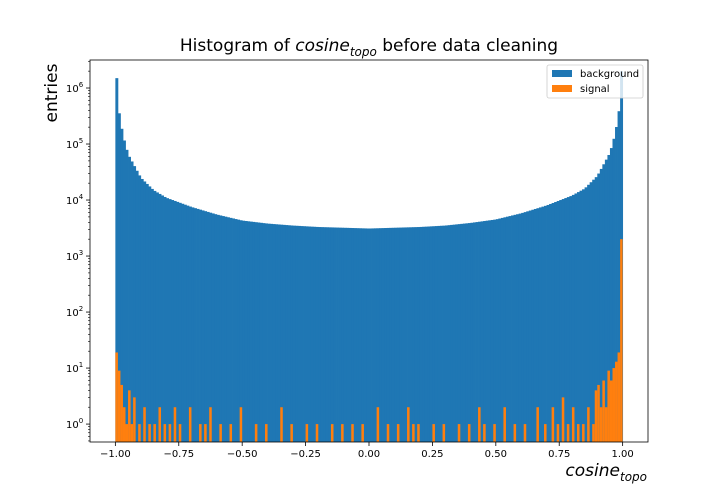  I want to click on x-axis-label-var: cosine, so click(592, 471).